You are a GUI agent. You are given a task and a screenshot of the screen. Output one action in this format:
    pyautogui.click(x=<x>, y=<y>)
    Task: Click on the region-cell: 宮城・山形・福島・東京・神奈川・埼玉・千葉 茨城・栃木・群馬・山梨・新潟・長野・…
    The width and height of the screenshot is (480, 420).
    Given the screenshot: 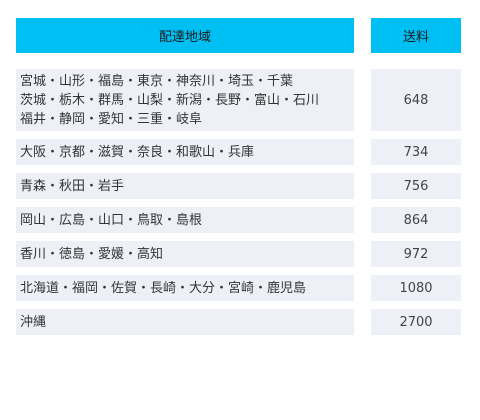 What is the action you would take?
    pyautogui.click(x=185, y=100)
    